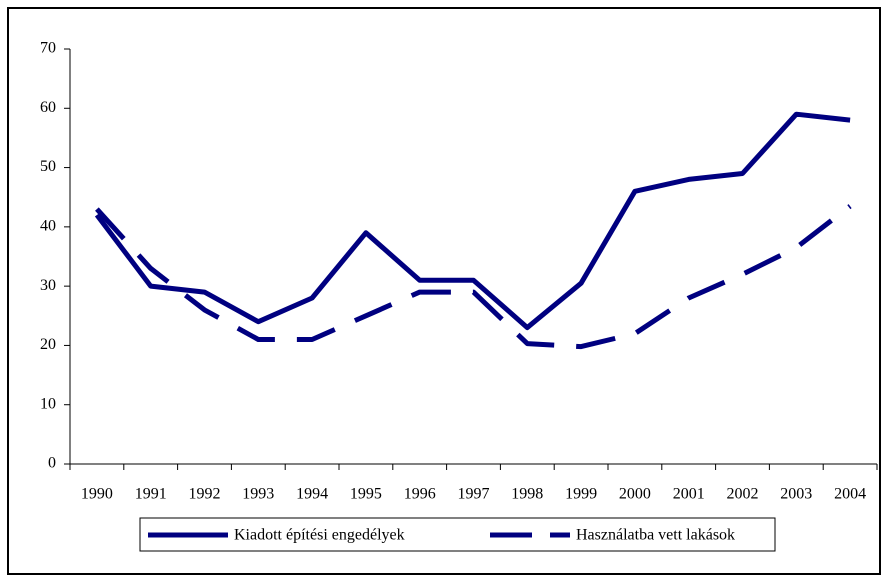  Describe the element at coordinates (474, 494) in the screenshot. I see `x-tick-label: 1997` at that location.